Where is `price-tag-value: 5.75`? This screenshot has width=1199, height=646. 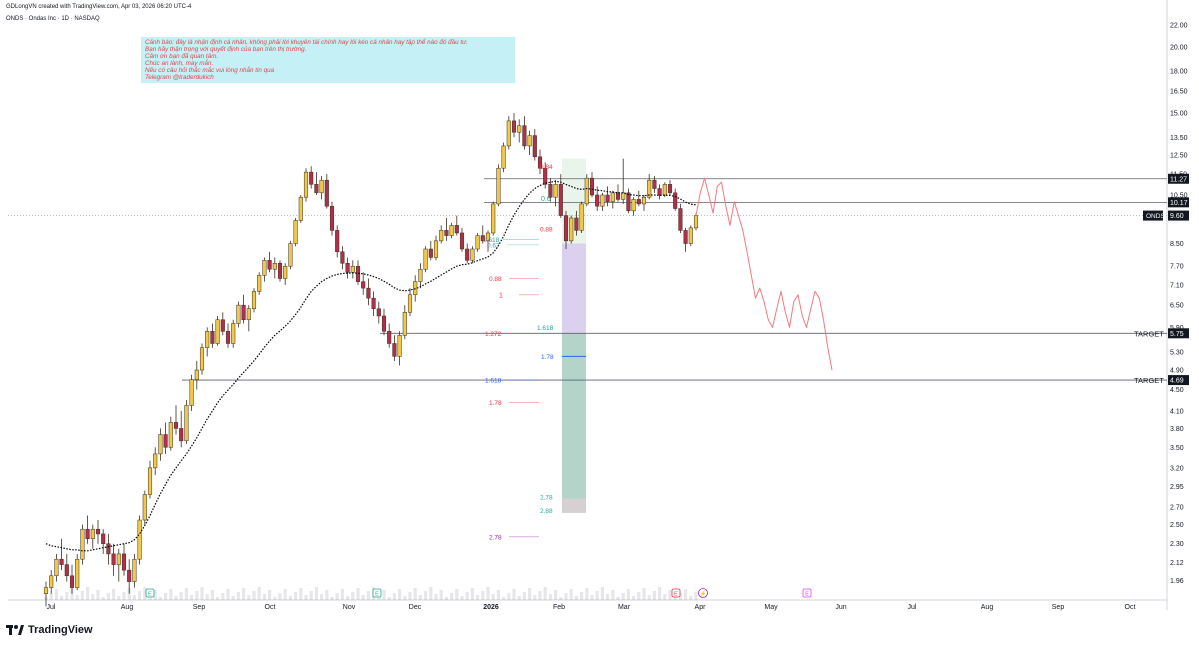 price-tag-value: 5.75 is located at coordinates (1177, 334).